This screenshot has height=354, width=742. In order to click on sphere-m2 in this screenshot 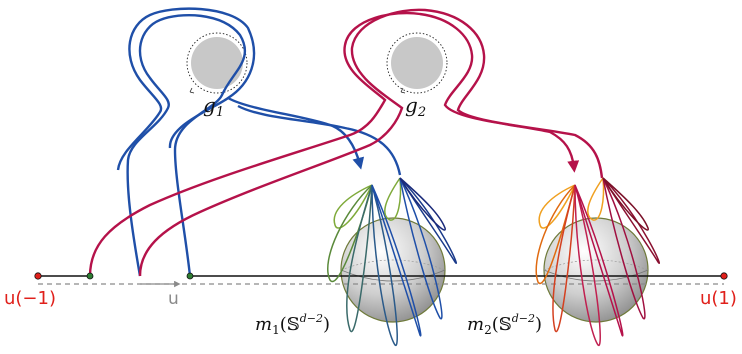, I will do `click(596, 270)`.